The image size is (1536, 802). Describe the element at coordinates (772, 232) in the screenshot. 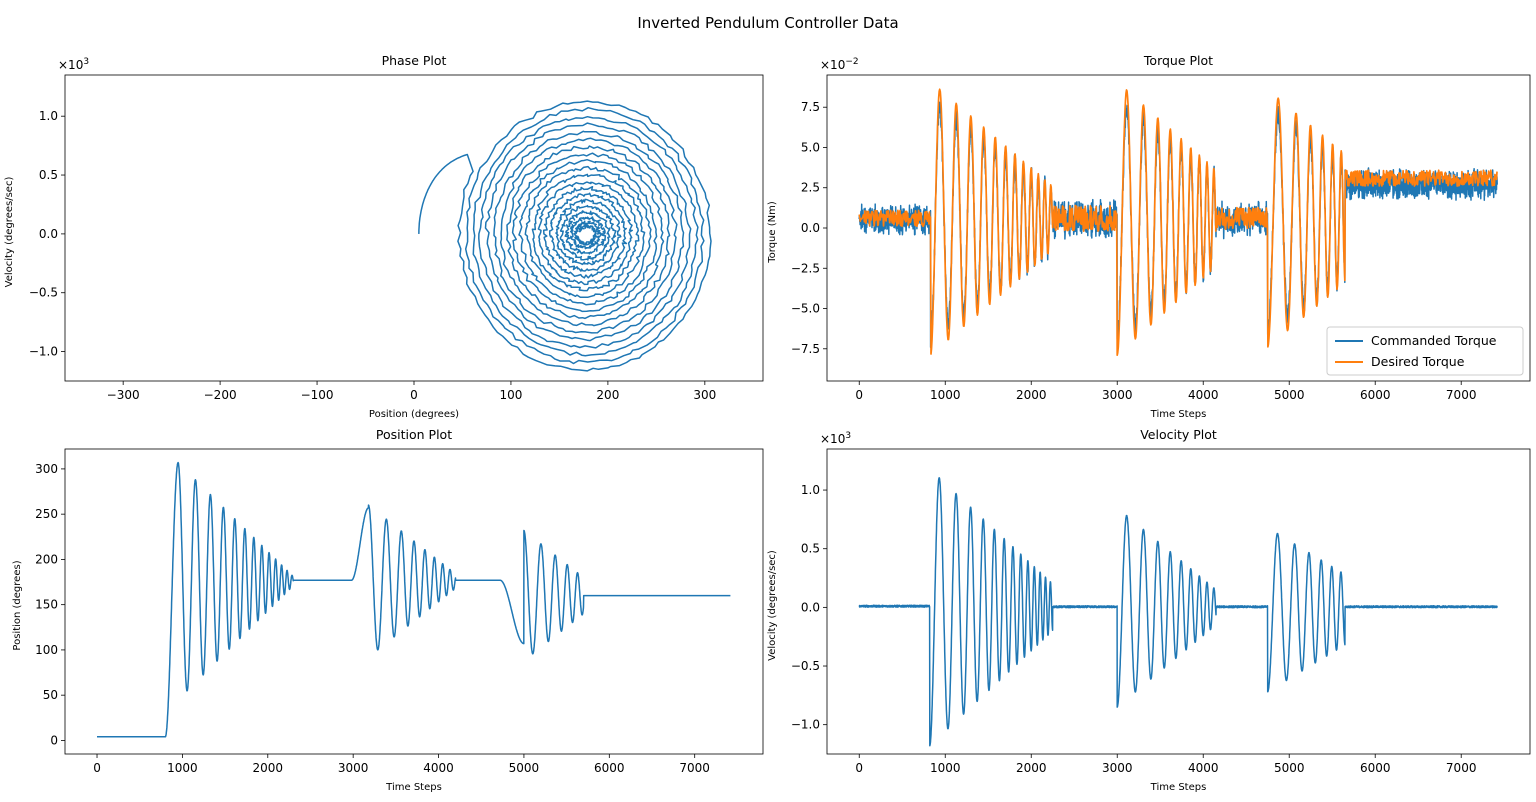

I see `y-axis-label: Torque (Nm)` at that location.